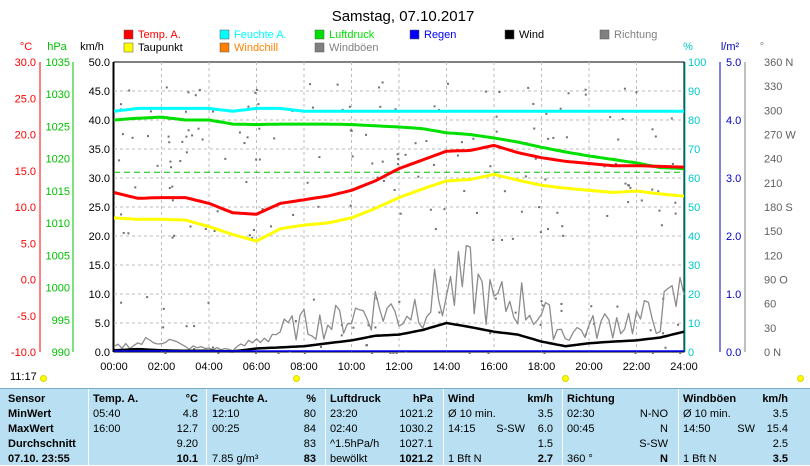 The width and height of the screenshot is (810, 466). What do you see at coordinates (589, 367) in the screenshot?
I see `x-tick: 20:00` at bounding box center [589, 367].